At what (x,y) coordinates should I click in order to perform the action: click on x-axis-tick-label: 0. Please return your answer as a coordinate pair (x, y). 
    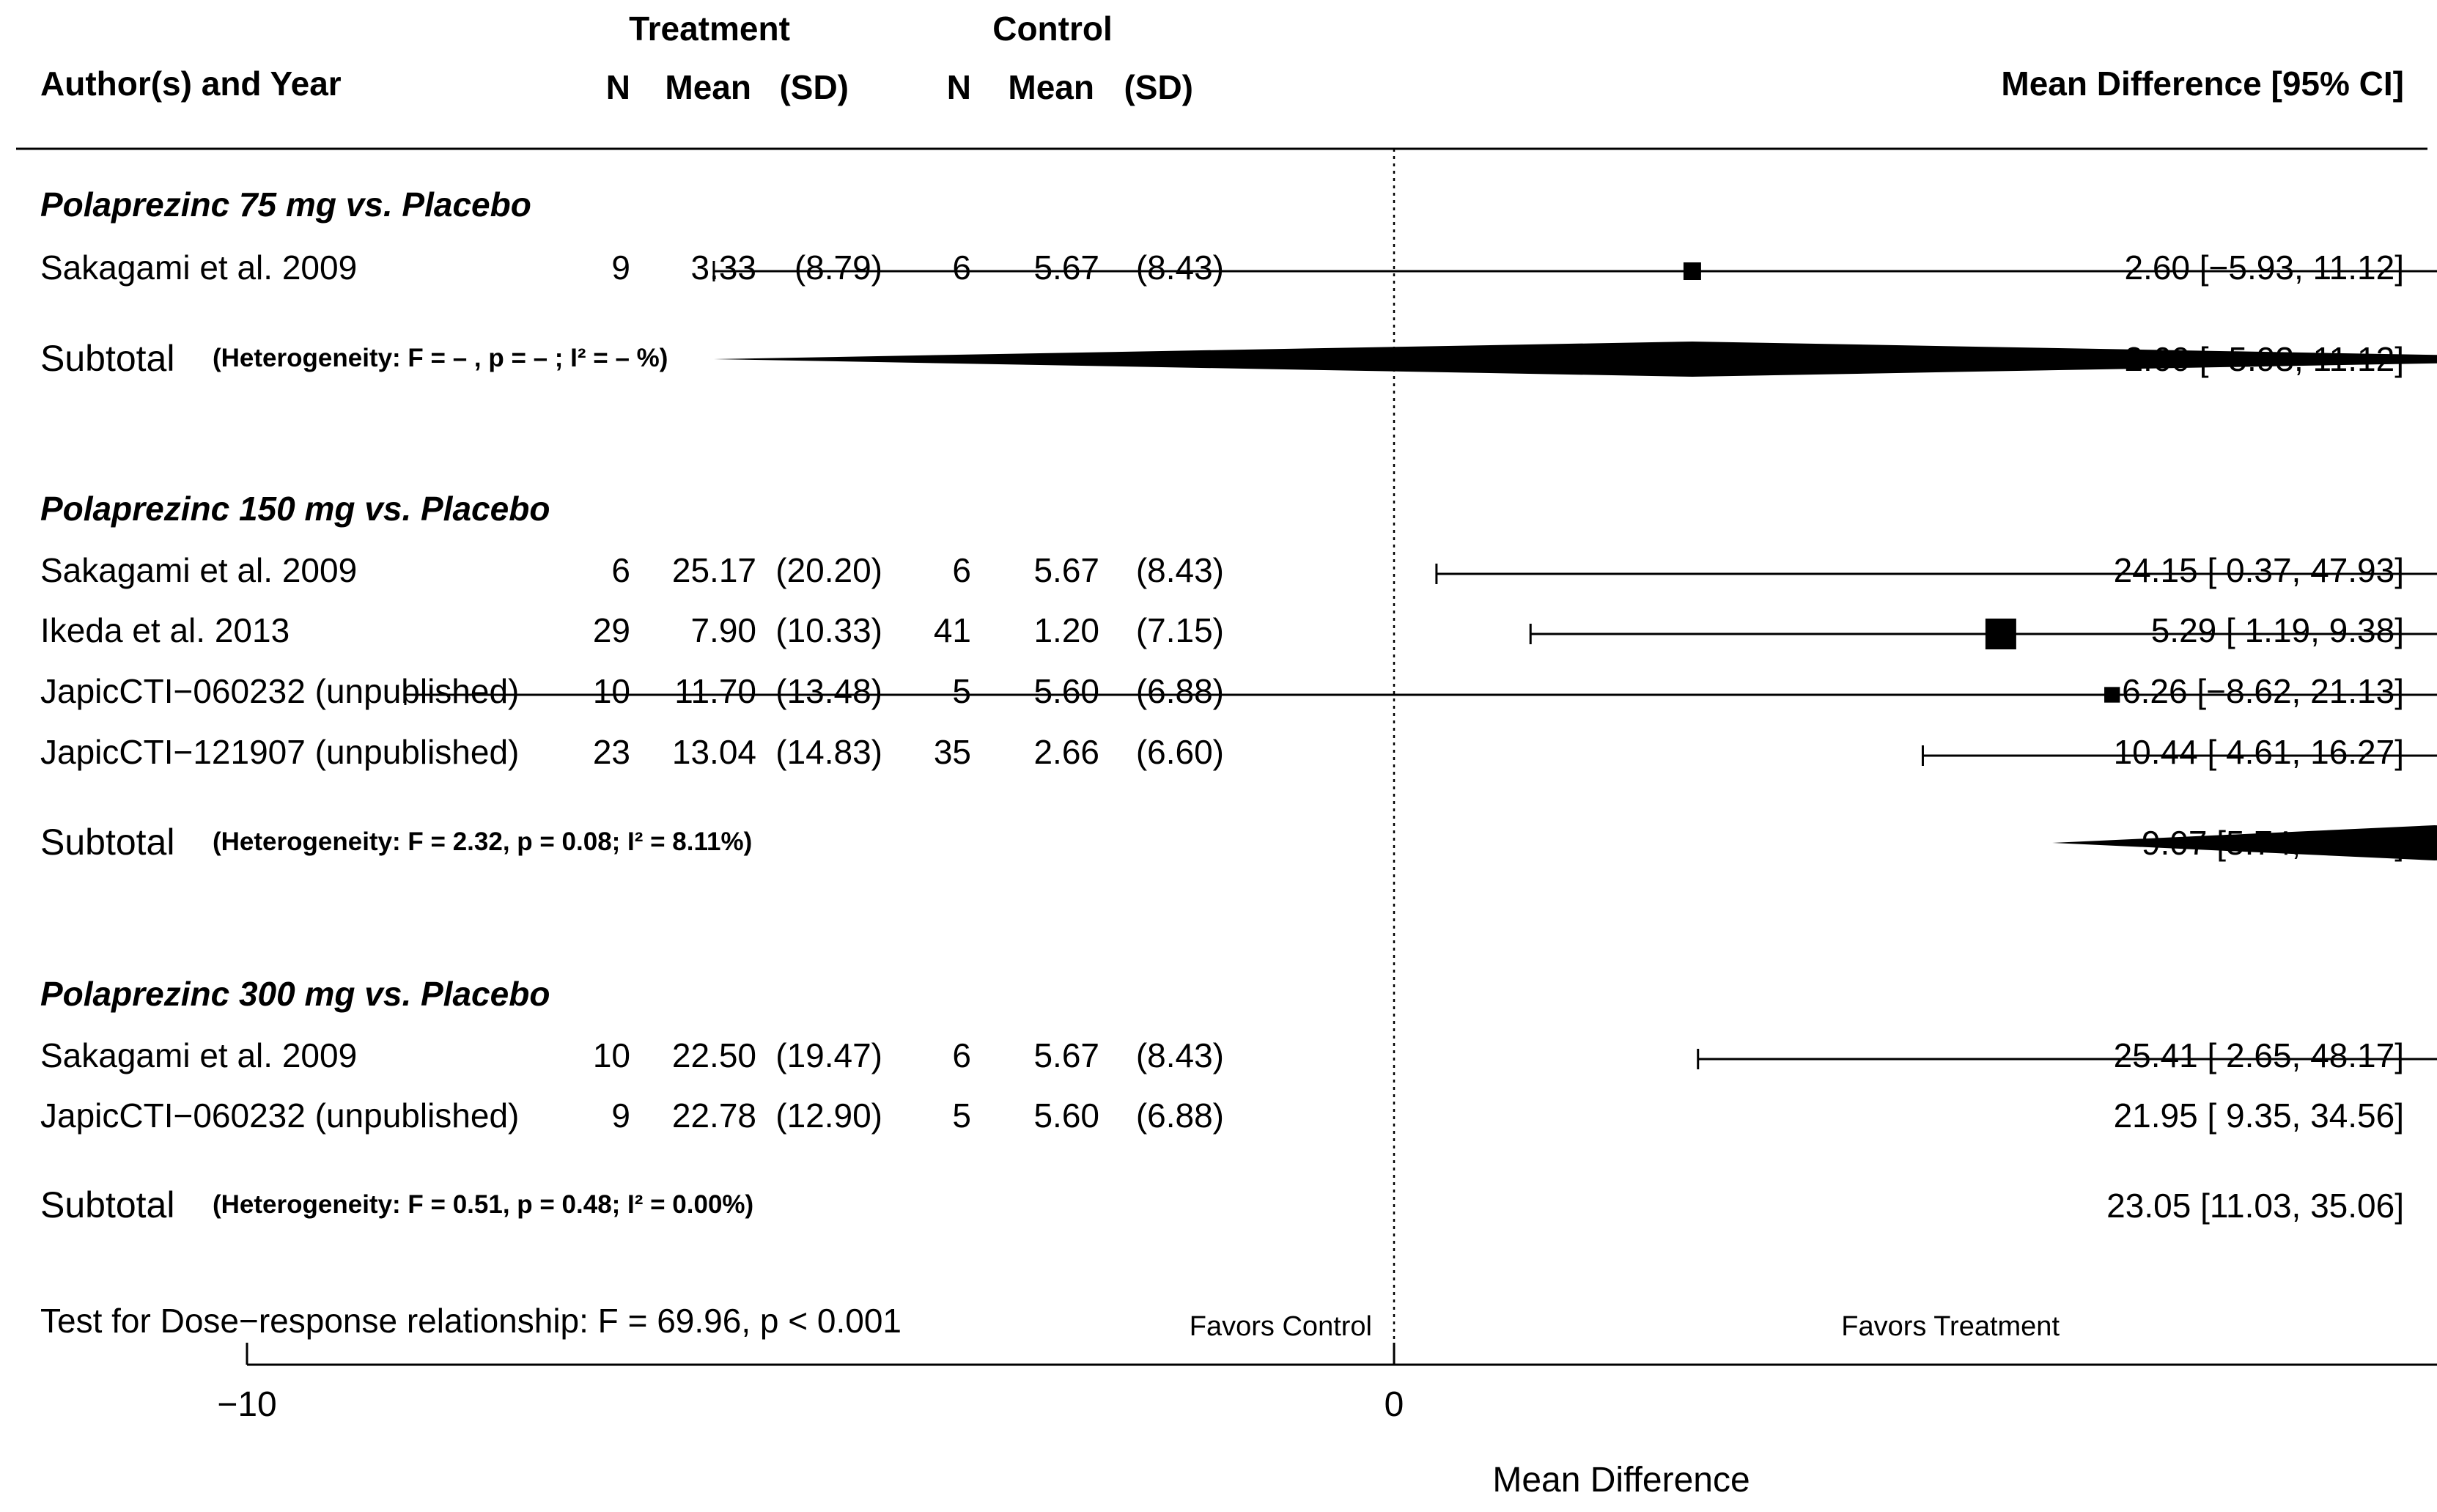
    Looking at the image, I should click on (1394, 1404).